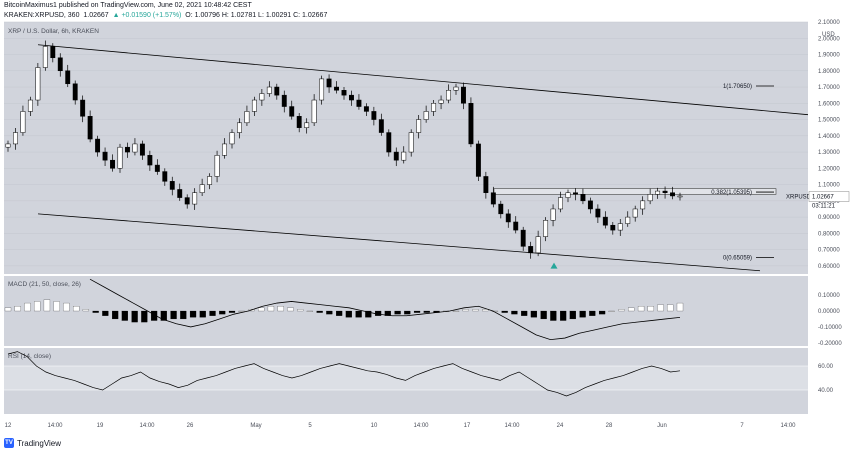  I want to click on macd-pane-title: MACD (21, 50, close, 26), so click(44, 284).